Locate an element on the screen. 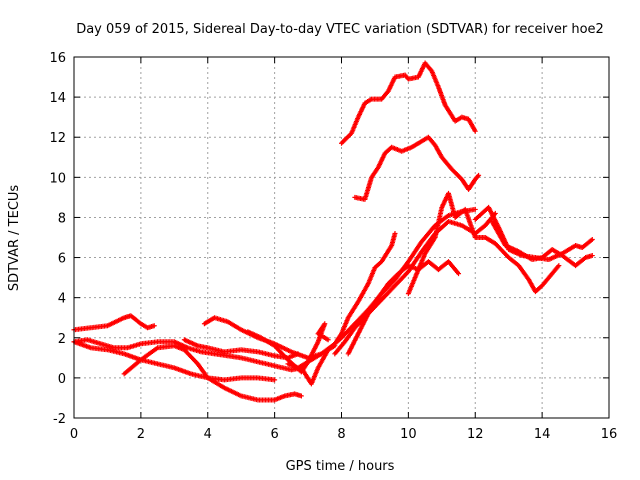  x-tick-label: 16 is located at coordinates (609, 434).